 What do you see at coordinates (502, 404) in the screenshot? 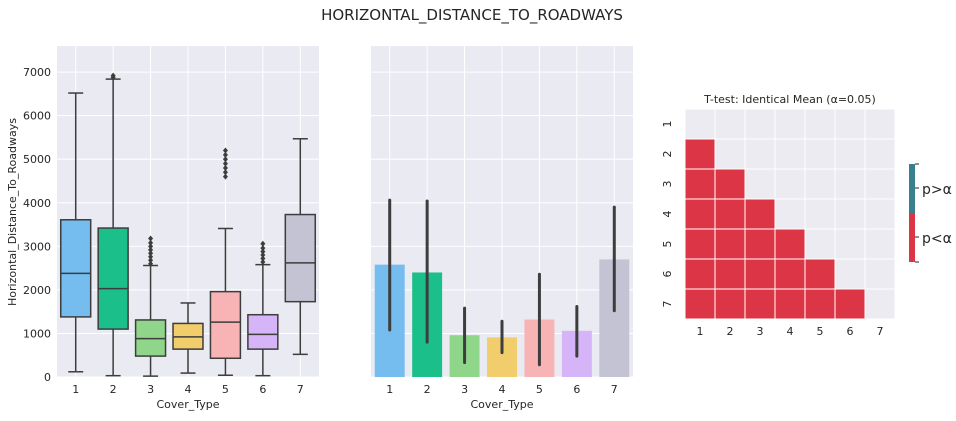
I see `barplot-x-axis-label: Cover_Type` at bounding box center [502, 404].